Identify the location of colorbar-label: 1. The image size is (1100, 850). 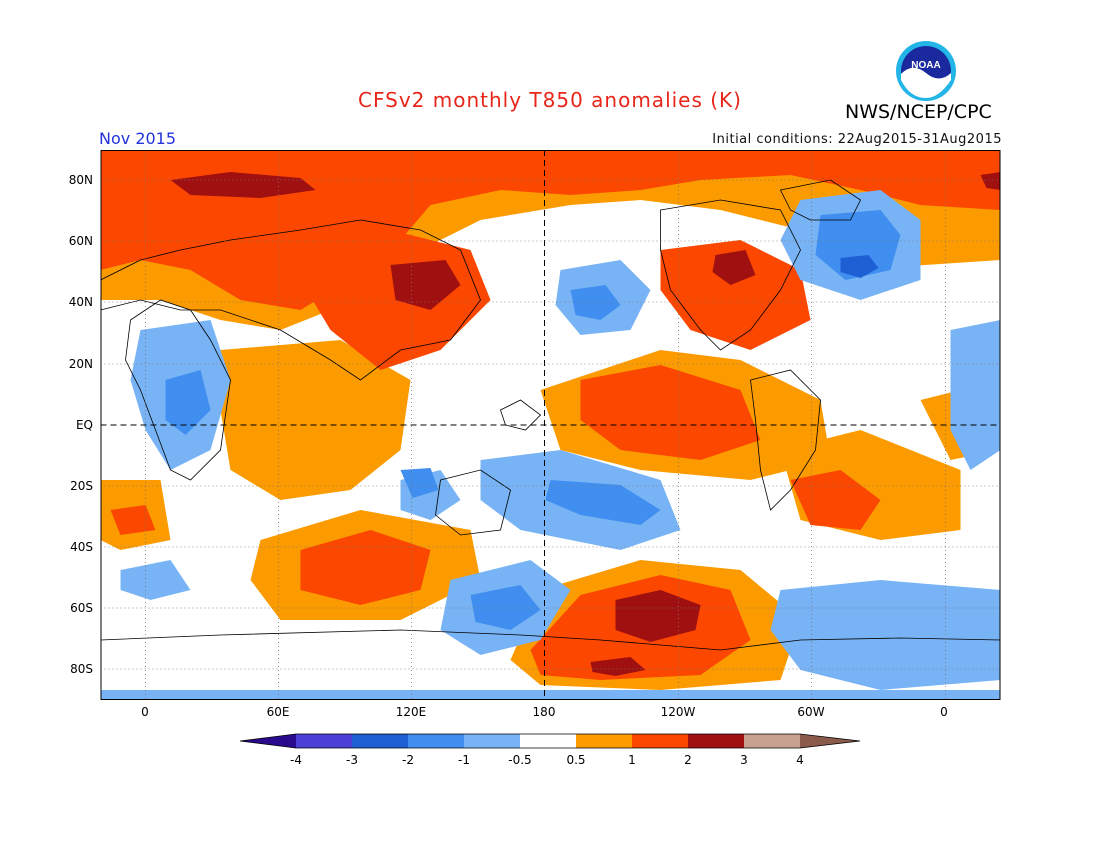
(632, 760).